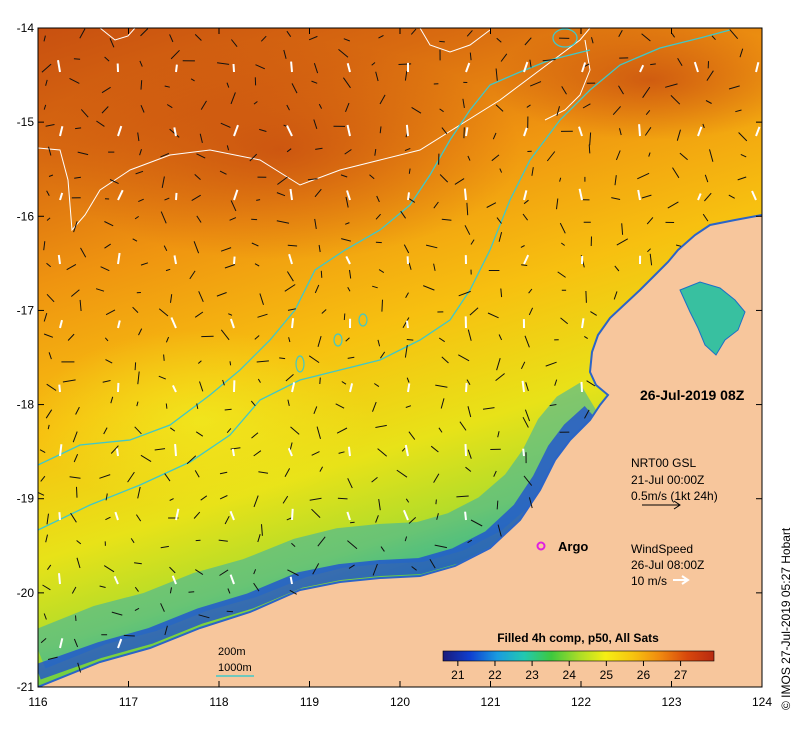  Describe the element at coordinates (26, 593) in the screenshot. I see `lat-tick-label: -20` at that location.